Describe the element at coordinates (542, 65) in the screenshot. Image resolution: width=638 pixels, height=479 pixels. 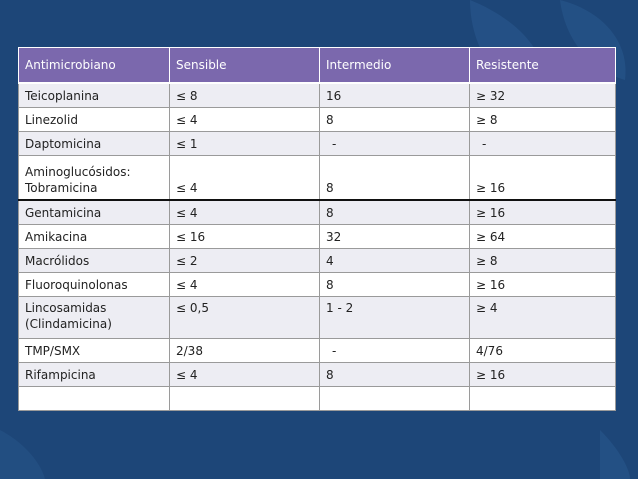
I see `header-resistente: Resistente` at that location.